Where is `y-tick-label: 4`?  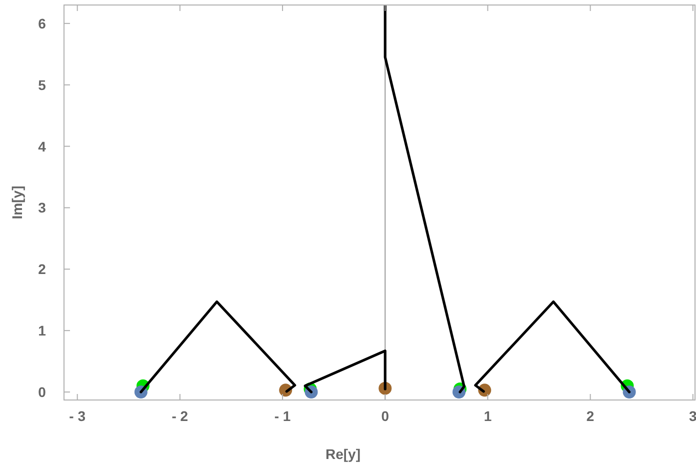
y-tick-label: 4 is located at coordinates (42, 146).